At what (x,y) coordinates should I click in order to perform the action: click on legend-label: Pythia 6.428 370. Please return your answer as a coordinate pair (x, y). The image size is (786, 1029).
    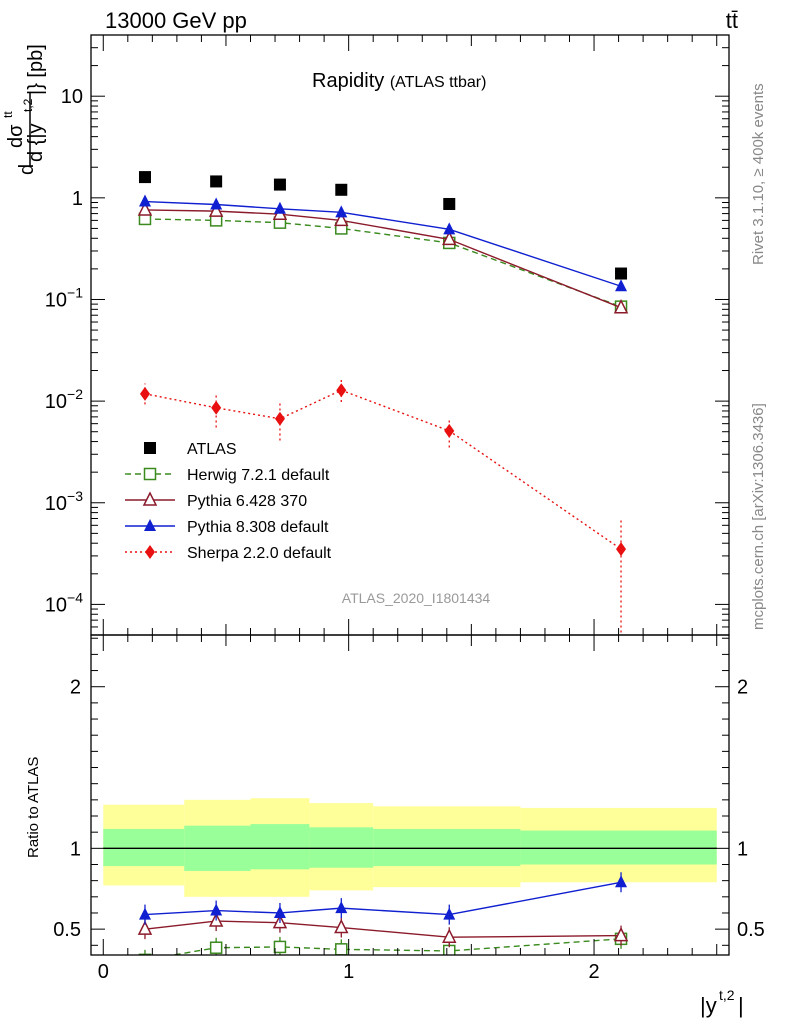
    Looking at the image, I should click on (247, 501).